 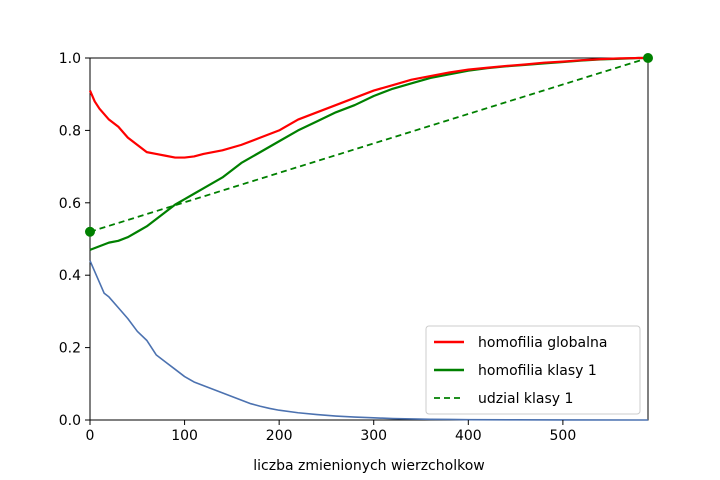 What do you see at coordinates (70, 204) in the screenshot?
I see `y-tick-label: 0.6` at bounding box center [70, 204].